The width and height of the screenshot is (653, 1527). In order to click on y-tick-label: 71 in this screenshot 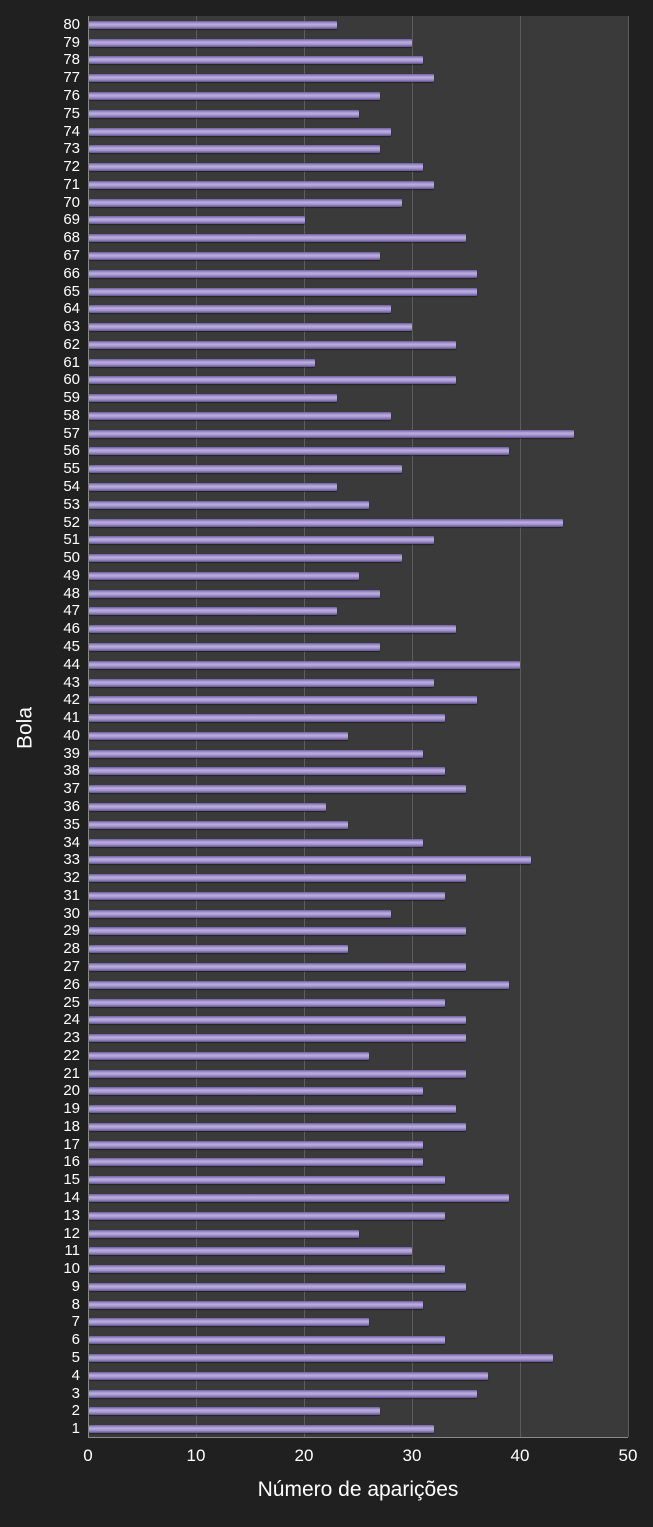, I will do `click(71, 184)`.